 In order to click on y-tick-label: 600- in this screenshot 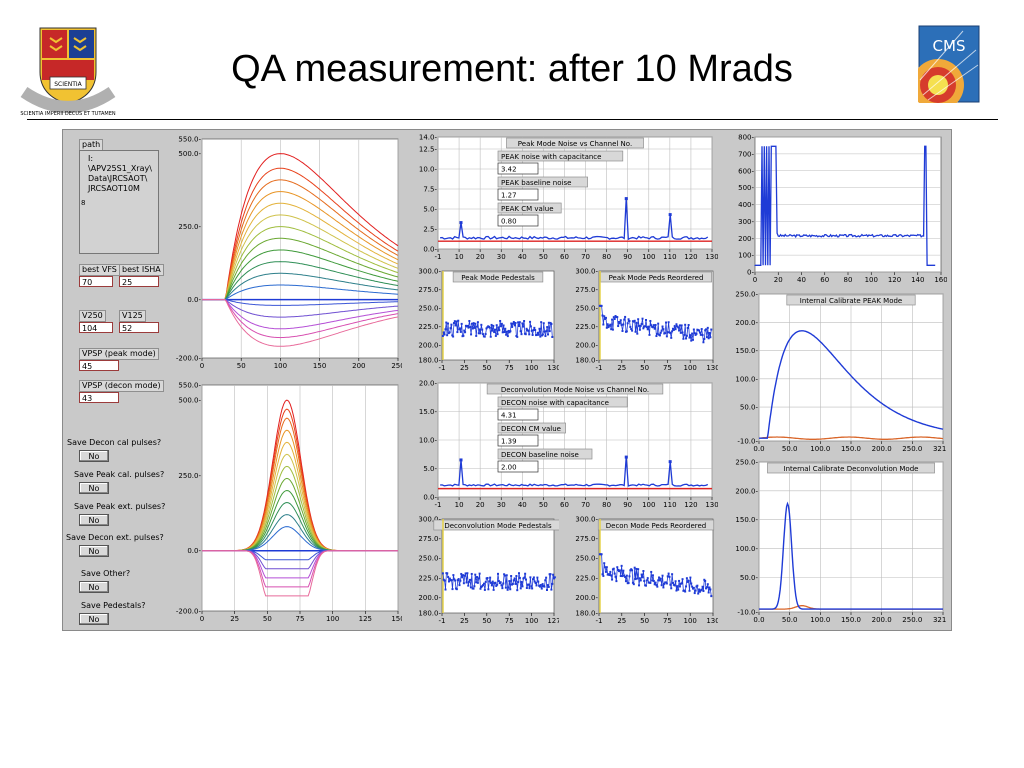, I will do `click(746, 171)`.